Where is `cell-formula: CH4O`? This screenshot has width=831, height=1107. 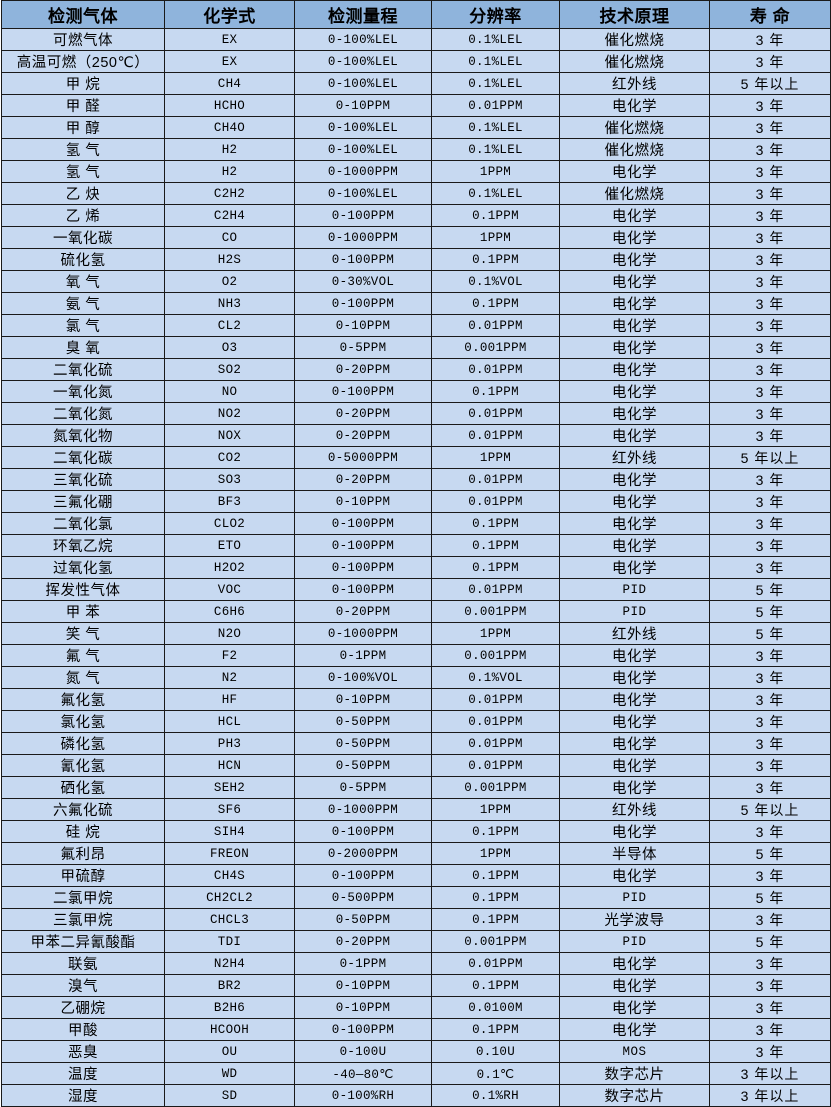 cell-formula: CH4O is located at coordinates (229, 127).